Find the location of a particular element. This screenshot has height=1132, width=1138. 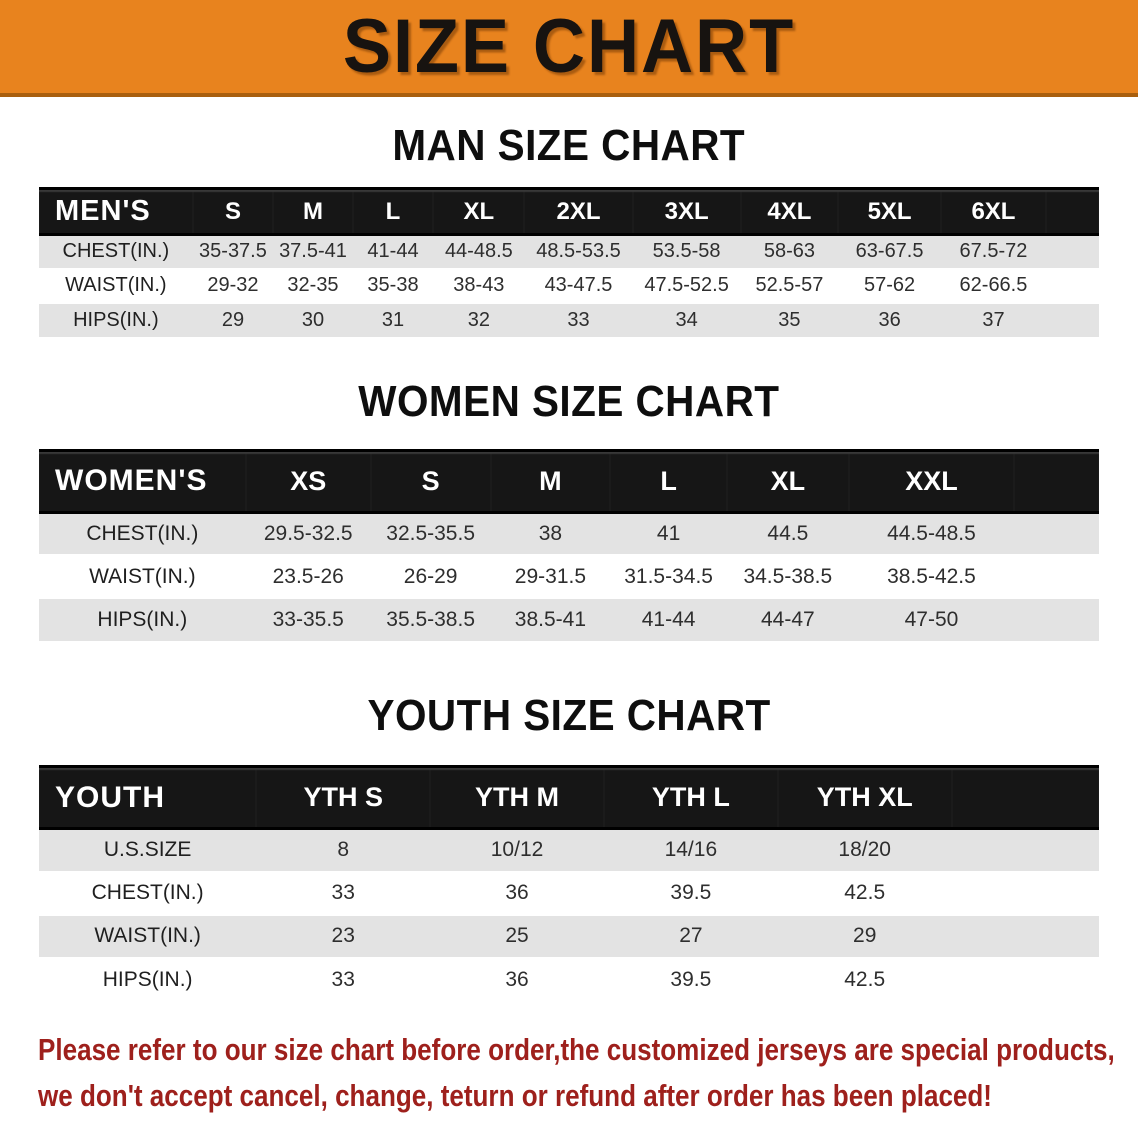

size-cell: 31.5-34.5 is located at coordinates (668, 576).